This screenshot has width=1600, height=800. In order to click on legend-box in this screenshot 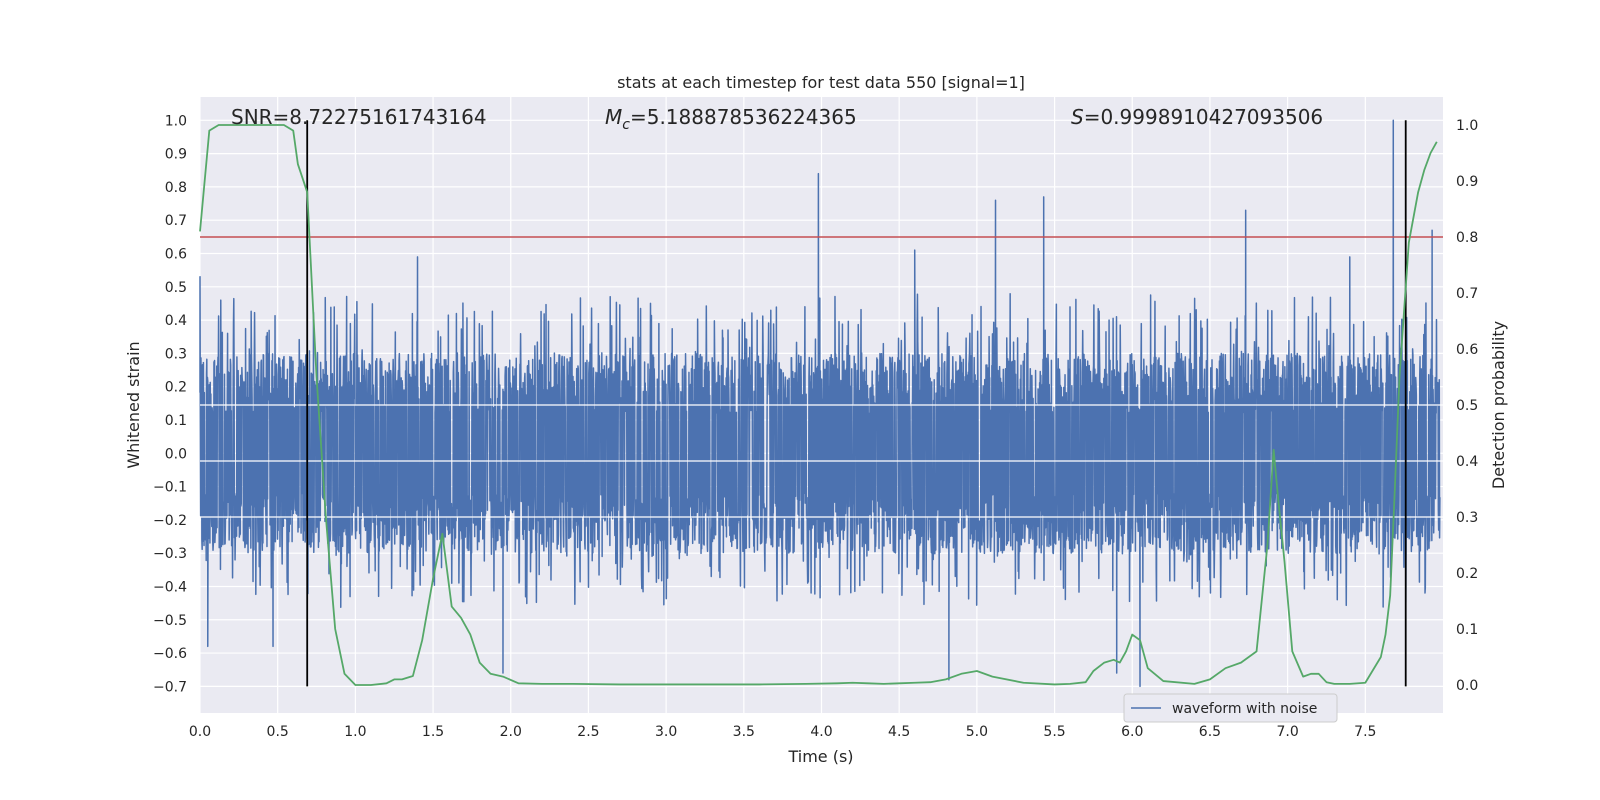, I will do `click(1230, 708)`.